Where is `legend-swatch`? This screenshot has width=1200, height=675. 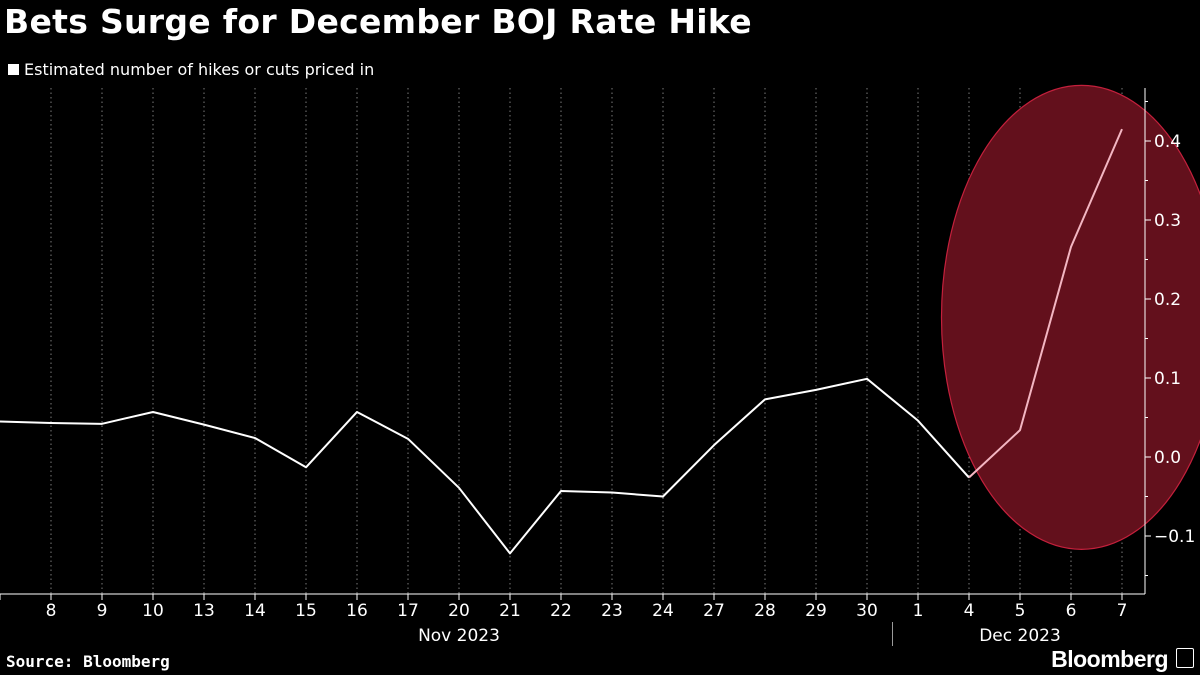 legend-swatch is located at coordinates (13, 69).